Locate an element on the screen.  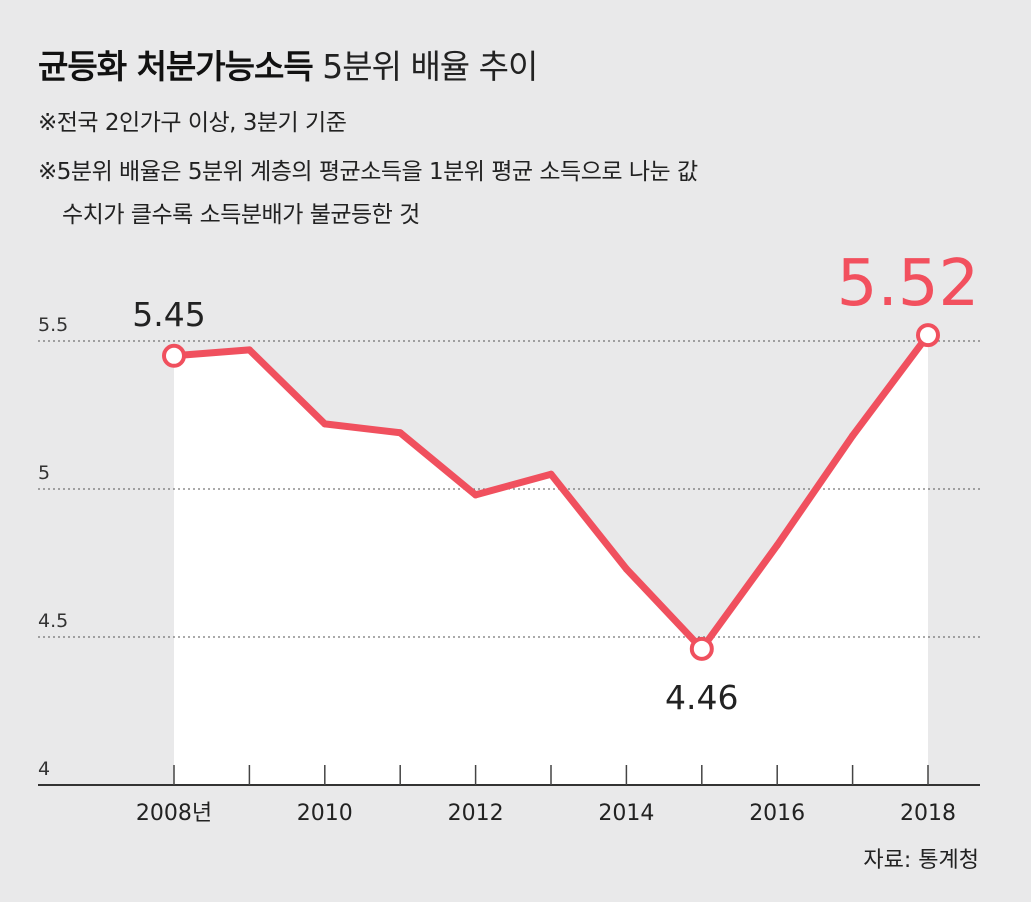
note-definition: ※5분위 배율은 5분위 계층의 평균소득을 1분위 평균 소득으로 나눈 값 is located at coordinates (368, 172).